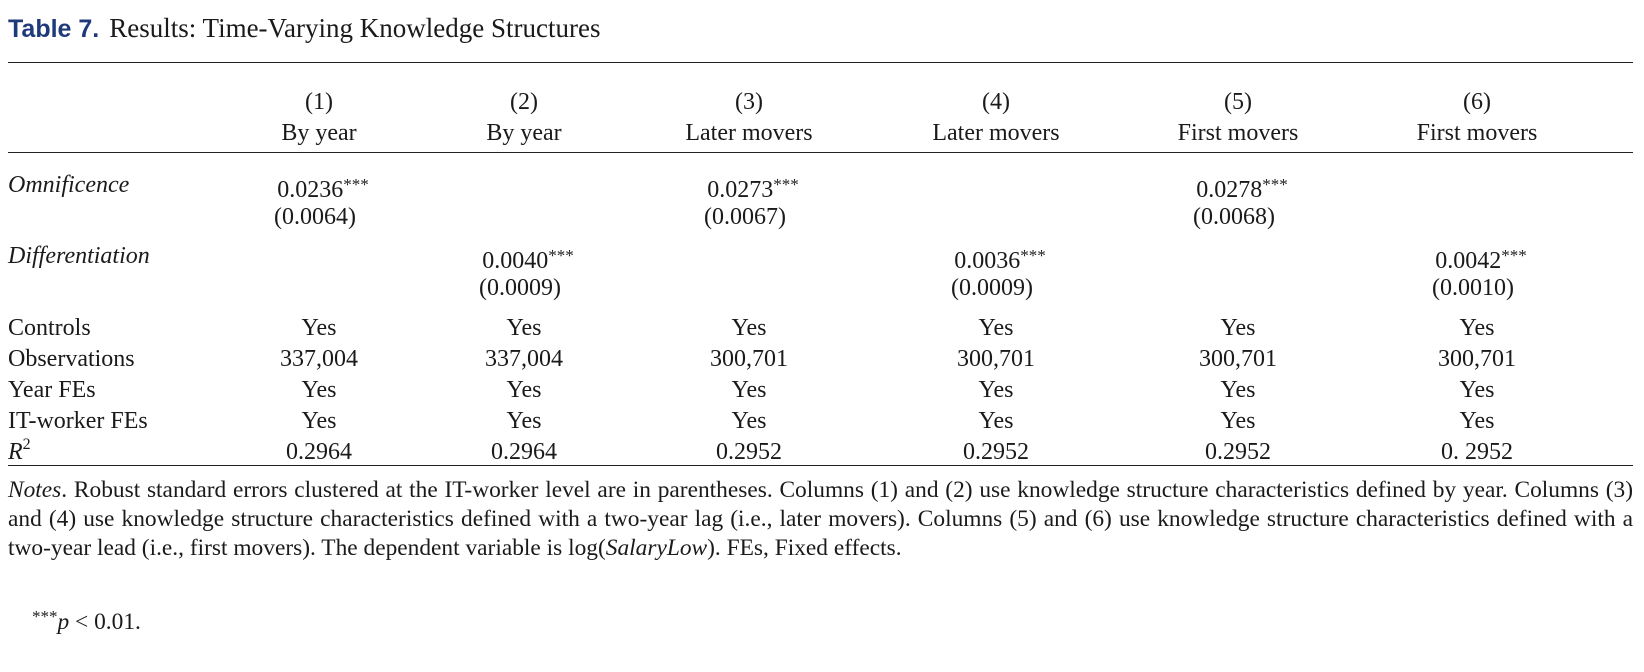 This screenshot has width=1644, height=672. What do you see at coordinates (528, 260) in the screenshot?
I see `differentiation-coef-col-2: 0.0040***` at bounding box center [528, 260].